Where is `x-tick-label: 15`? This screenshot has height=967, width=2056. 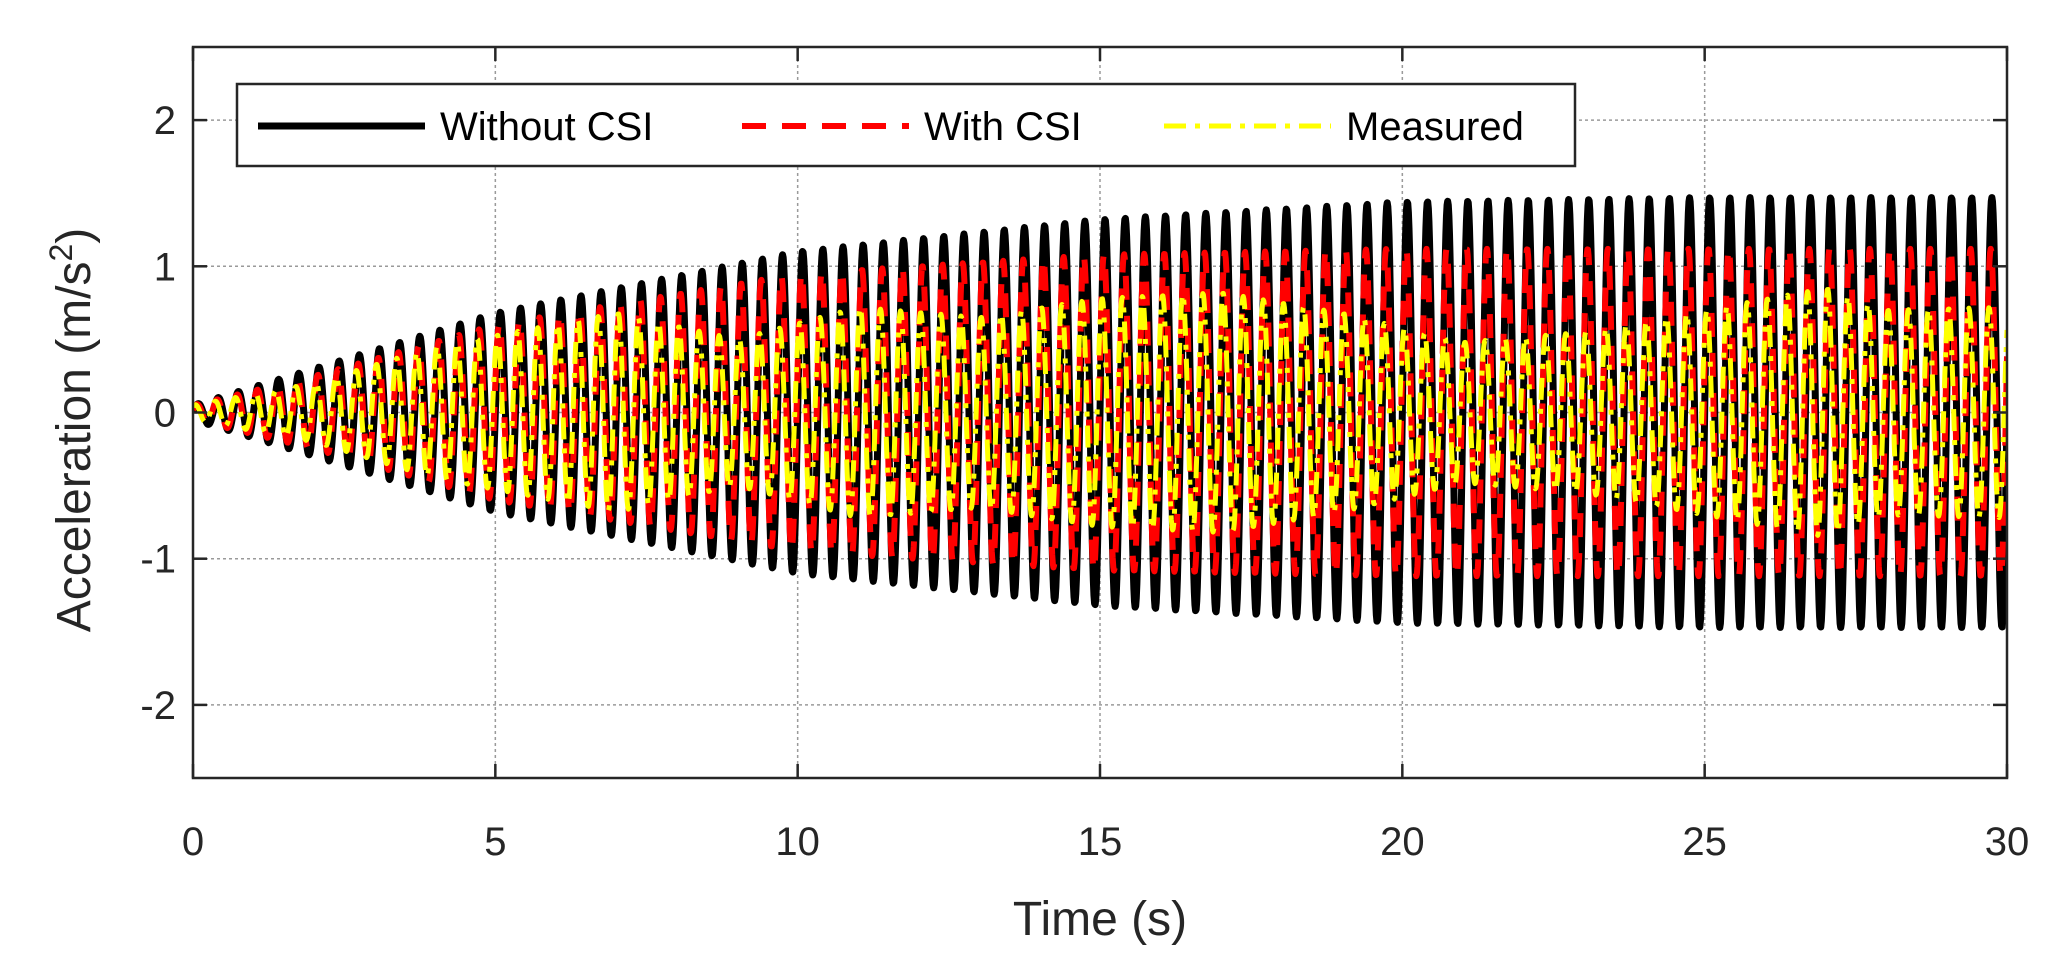 x-tick-label: 15 is located at coordinates (1100, 842).